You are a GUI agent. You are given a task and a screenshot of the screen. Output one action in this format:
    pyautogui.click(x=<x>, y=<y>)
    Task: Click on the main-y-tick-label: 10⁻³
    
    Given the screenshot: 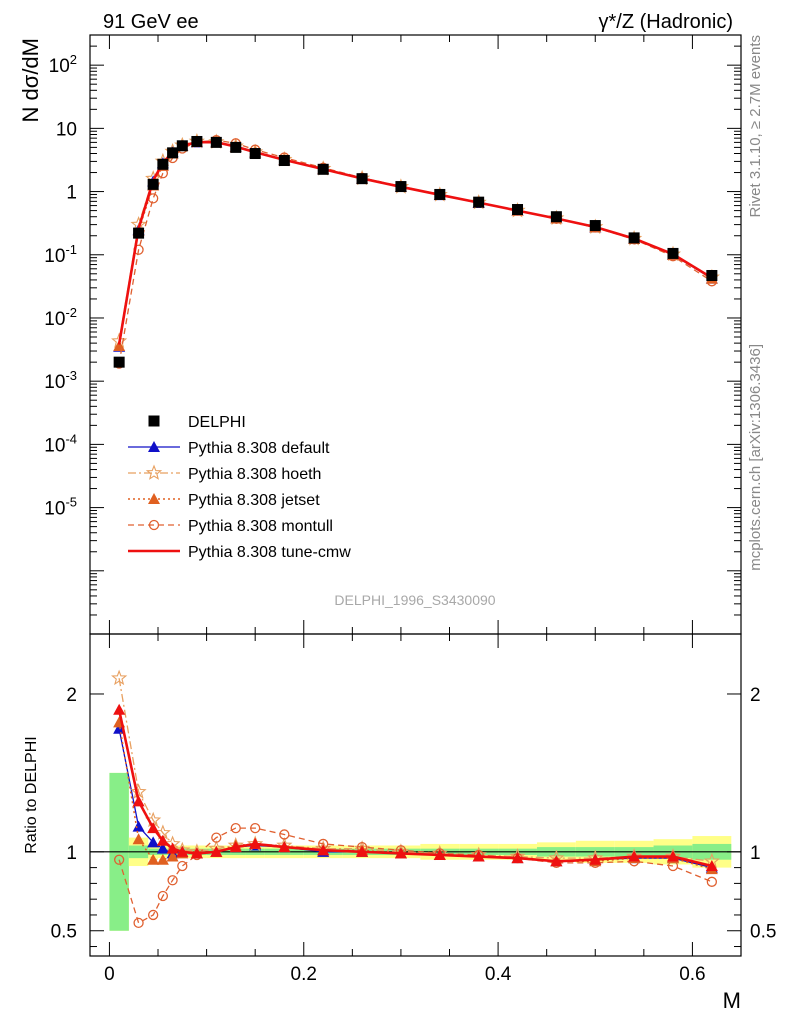 What is the action you would take?
    pyautogui.click(x=60, y=380)
    